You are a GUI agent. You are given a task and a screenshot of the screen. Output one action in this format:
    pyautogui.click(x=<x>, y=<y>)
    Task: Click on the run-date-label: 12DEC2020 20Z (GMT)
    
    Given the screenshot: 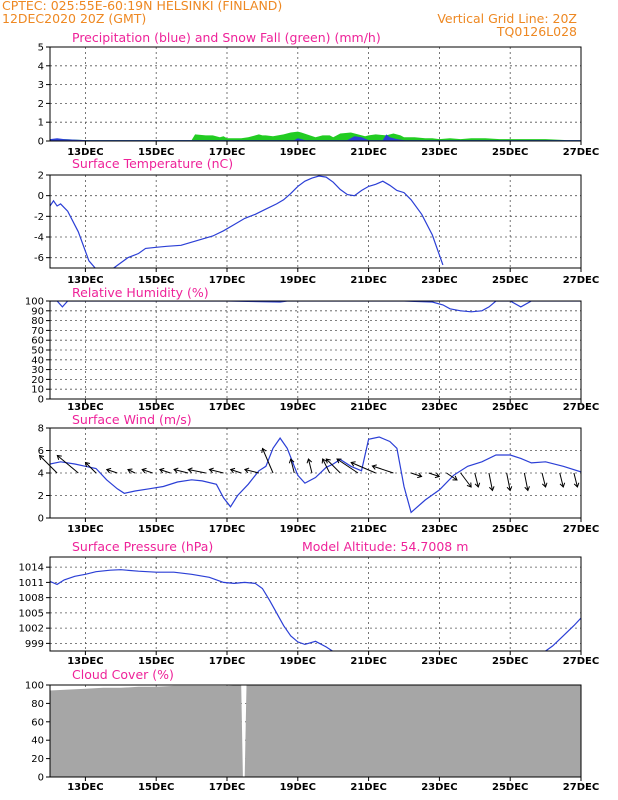 What is the action you would take?
    pyautogui.click(x=74, y=18)
    